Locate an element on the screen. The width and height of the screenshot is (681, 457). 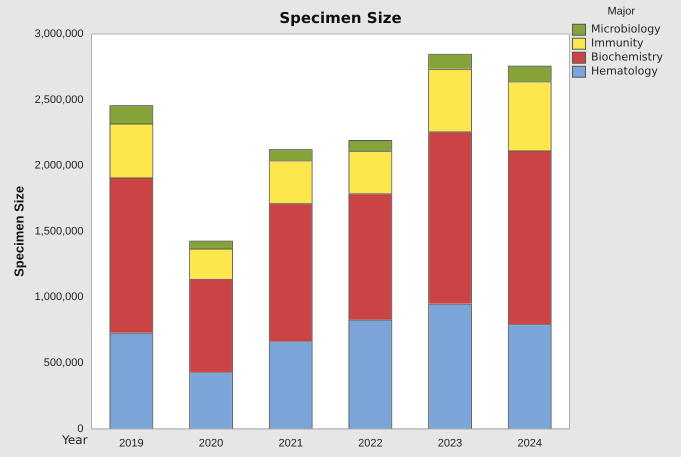
y-tick-label: 2,000,000 is located at coordinates (59, 166).